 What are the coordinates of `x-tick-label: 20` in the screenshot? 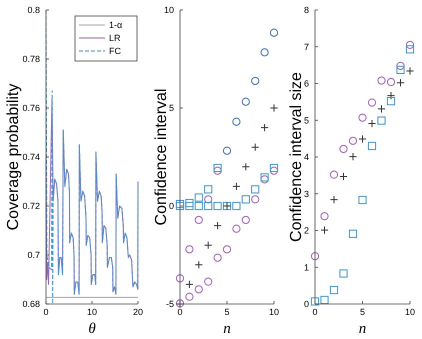 It's located at (138, 312).